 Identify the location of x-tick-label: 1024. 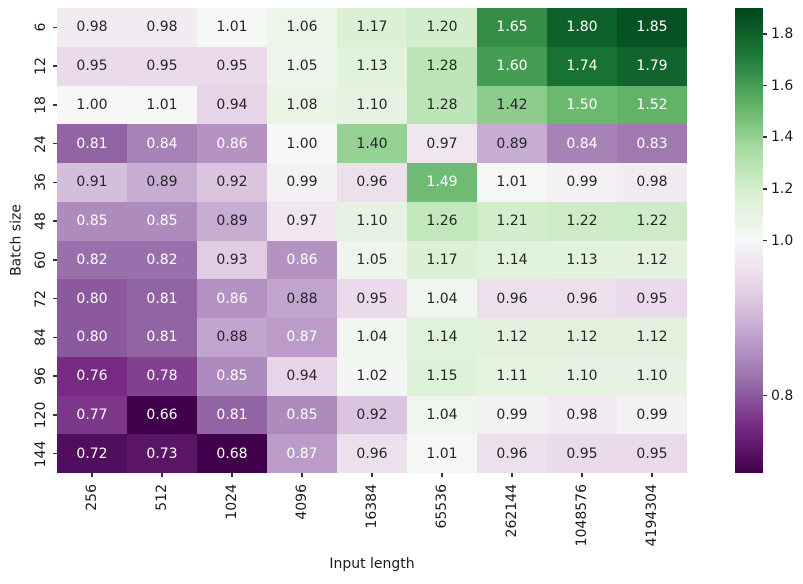
(232, 502).